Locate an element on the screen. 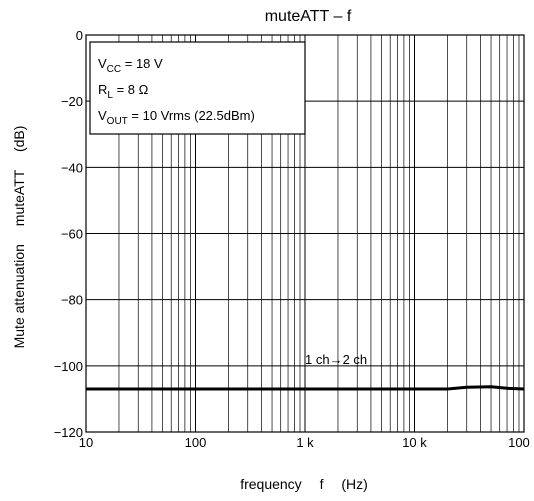  x-tick-label: 100 k is located at coordinates (521, 442).